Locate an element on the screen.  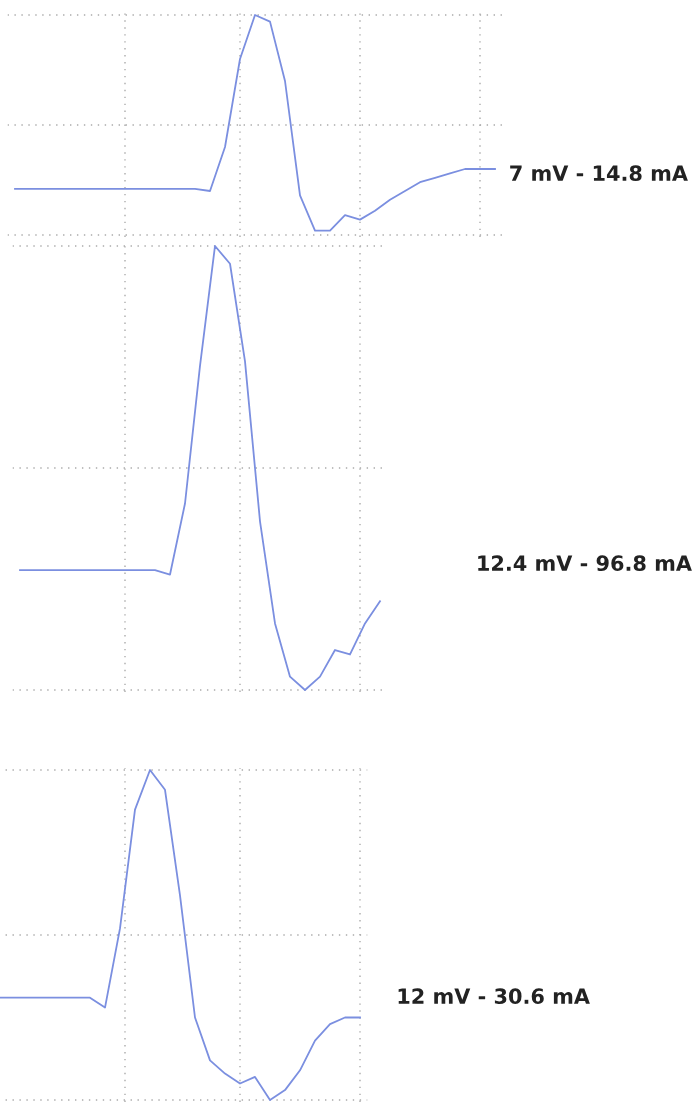
text: 12 mV - 30.6 mA is located at coordinates (494, 996).